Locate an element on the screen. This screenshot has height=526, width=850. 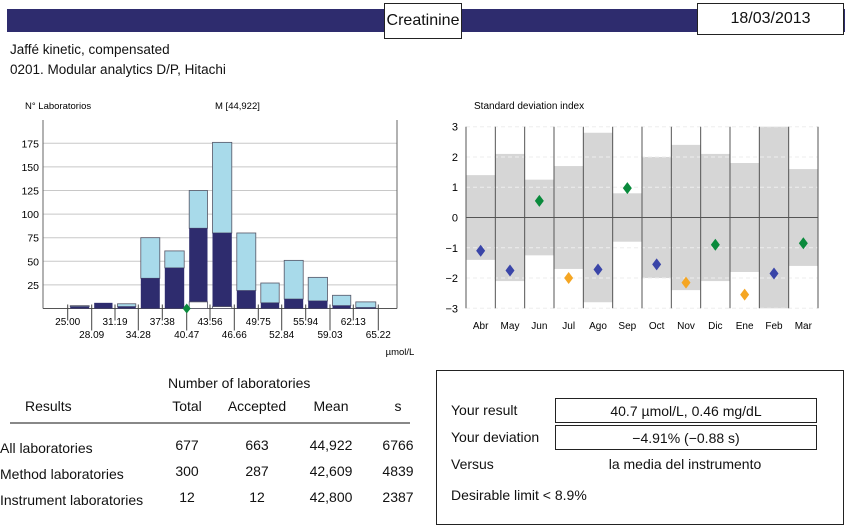
x-tick-label: 65.22 is located at coordinates (378, 335).